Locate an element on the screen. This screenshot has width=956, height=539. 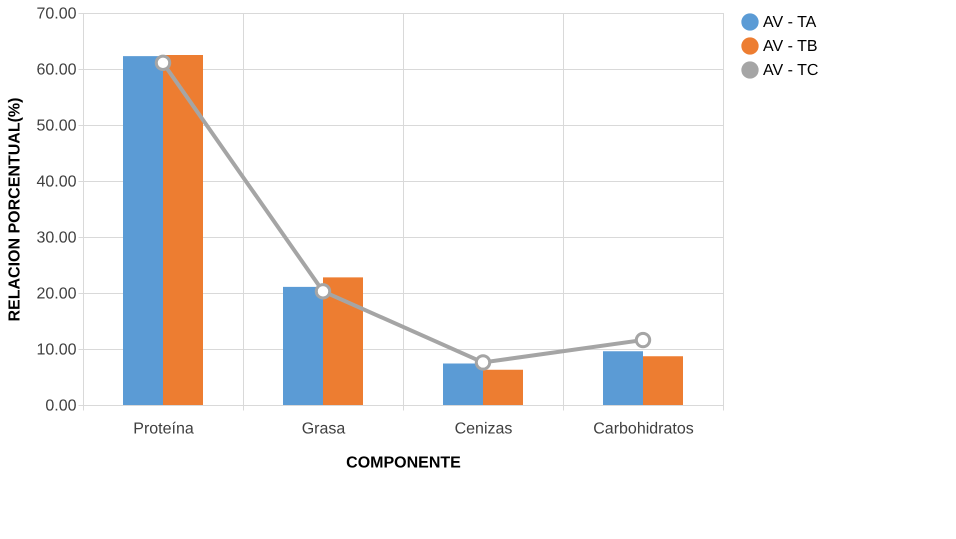
legend-label: AV - TB is located at coordinates (790, 46).